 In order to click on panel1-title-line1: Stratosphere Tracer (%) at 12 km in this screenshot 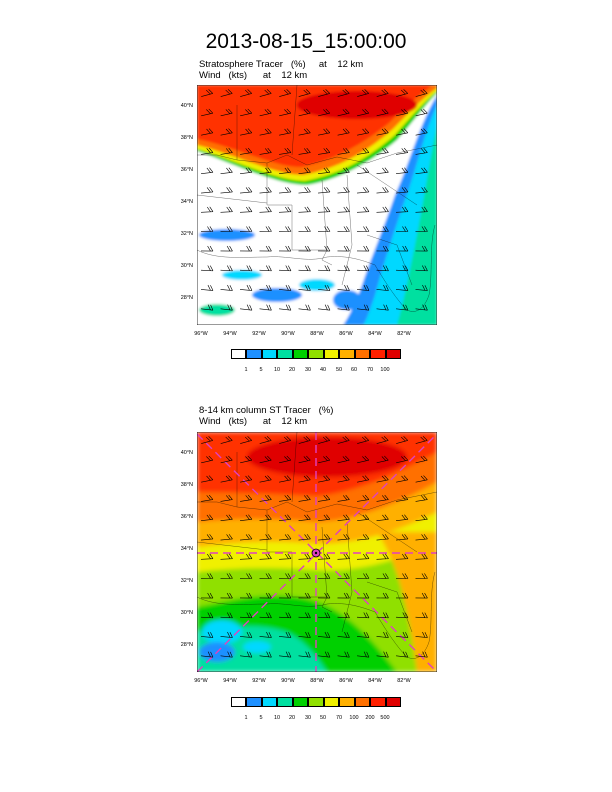, I will do `click(281, 64)`.